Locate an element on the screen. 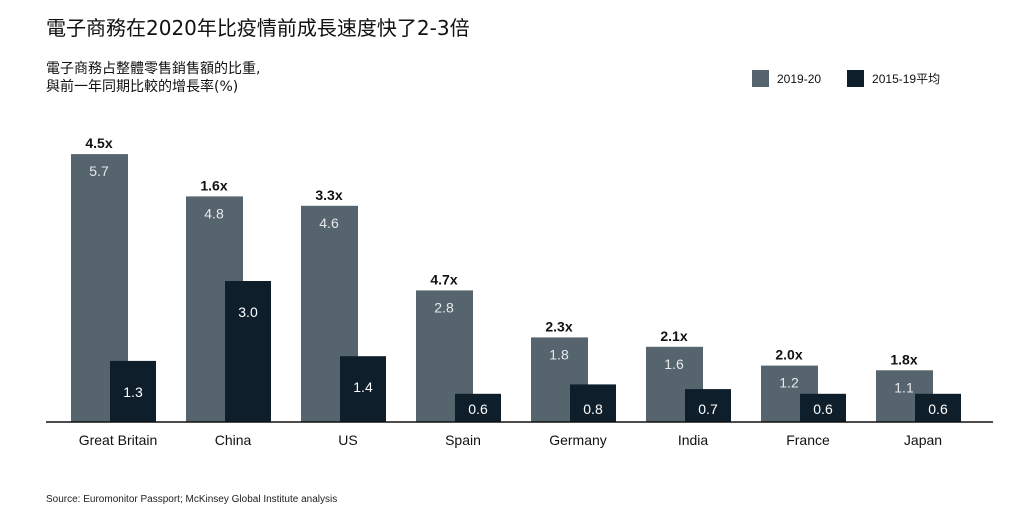 This screenshot has height=511, width=1020. multiplier-label-japan: 1.8x is located at coordinates (903, 359).